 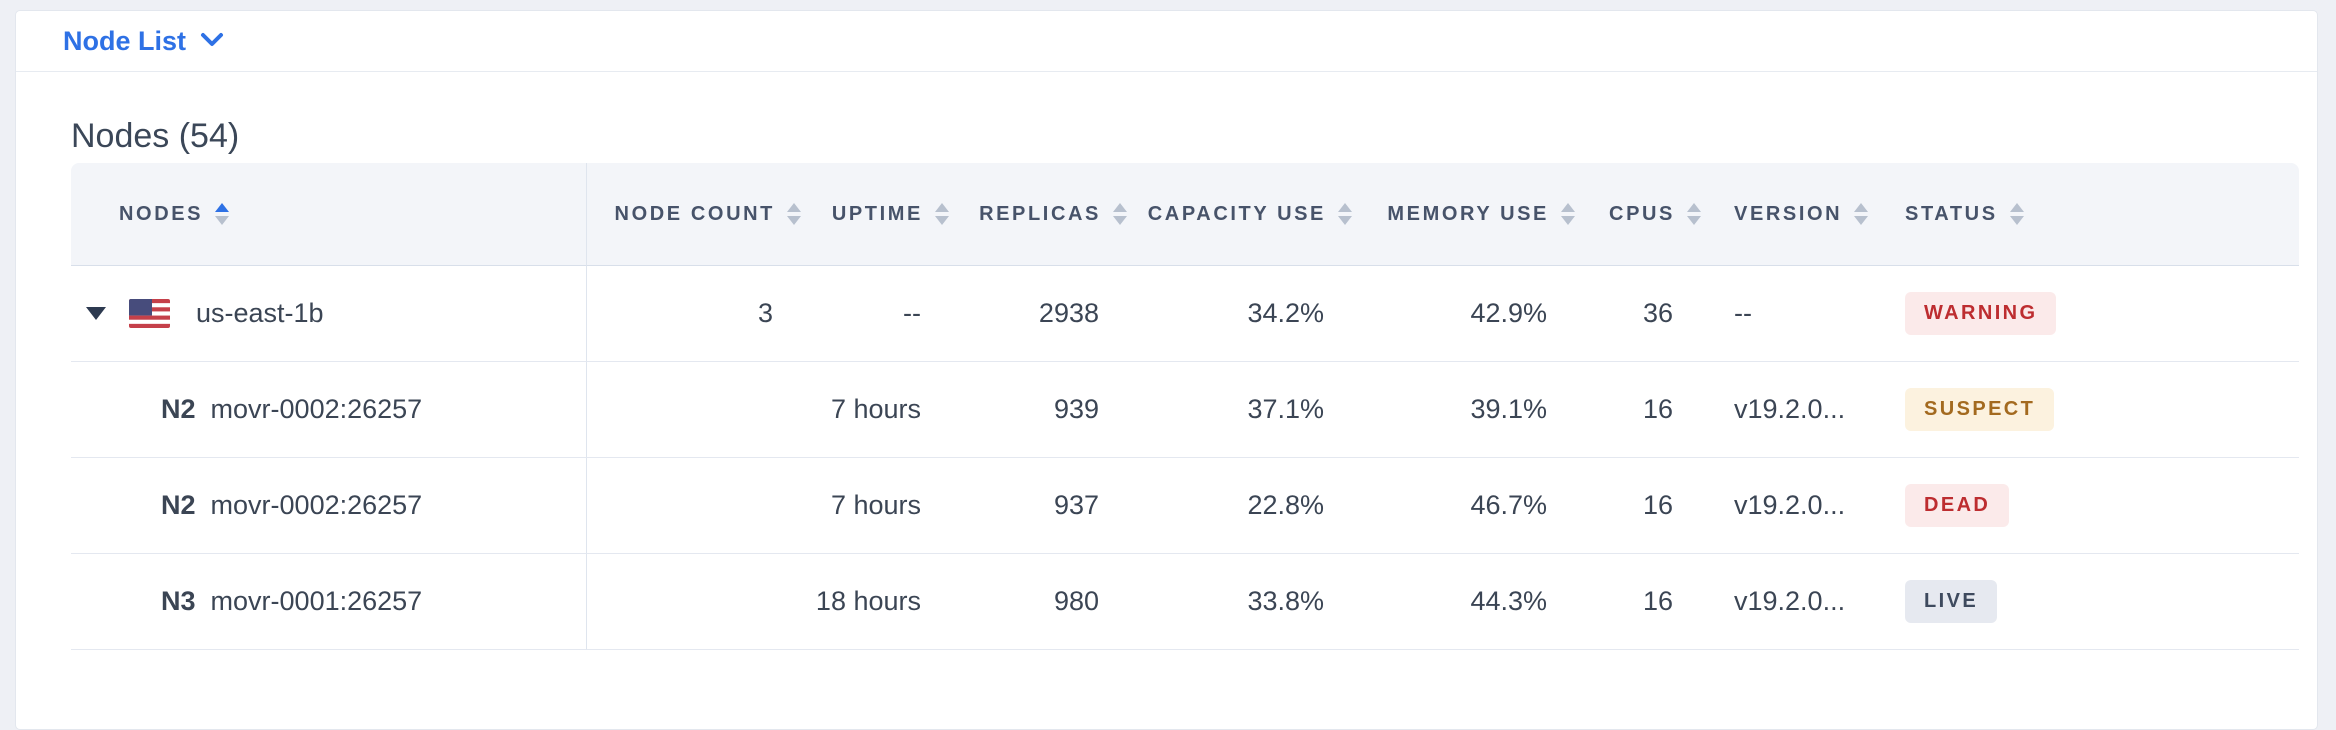 I want to click on cell-capacity-use: 33.8%, so click(x=1247, y=602).